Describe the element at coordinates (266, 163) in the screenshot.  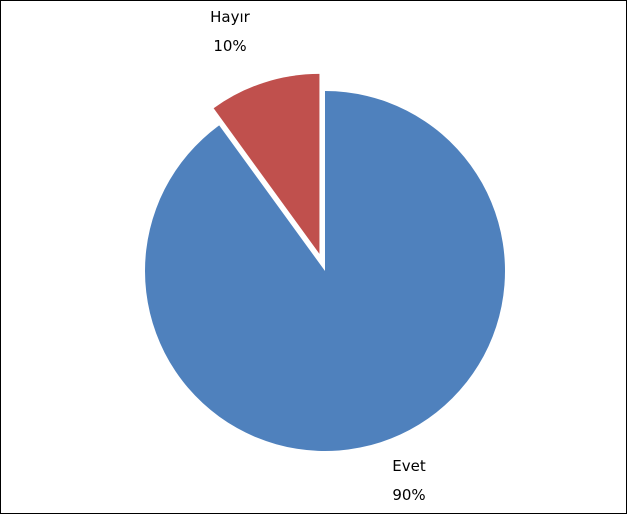
I see `pie-slice-hay-r` at that location.